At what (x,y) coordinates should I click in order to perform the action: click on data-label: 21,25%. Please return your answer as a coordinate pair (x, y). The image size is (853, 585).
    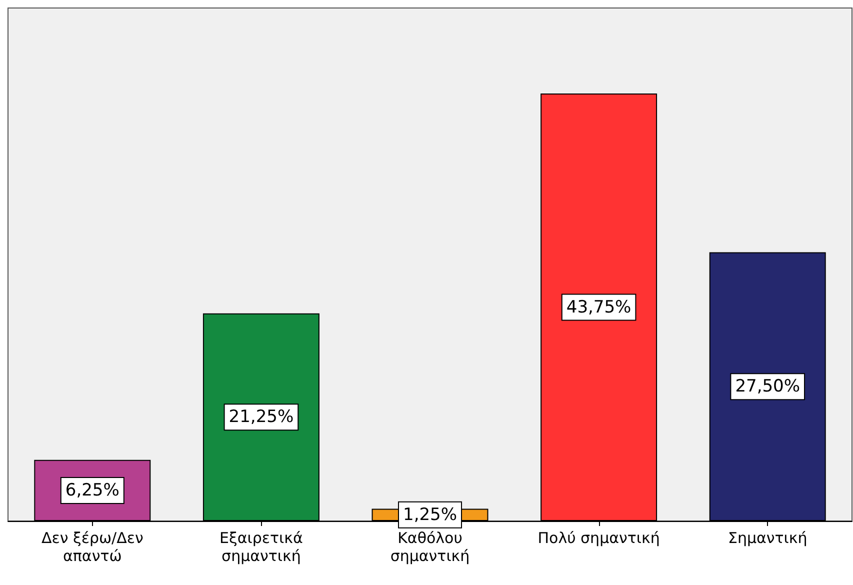
    Looking at the image, I should click on (261, 417).